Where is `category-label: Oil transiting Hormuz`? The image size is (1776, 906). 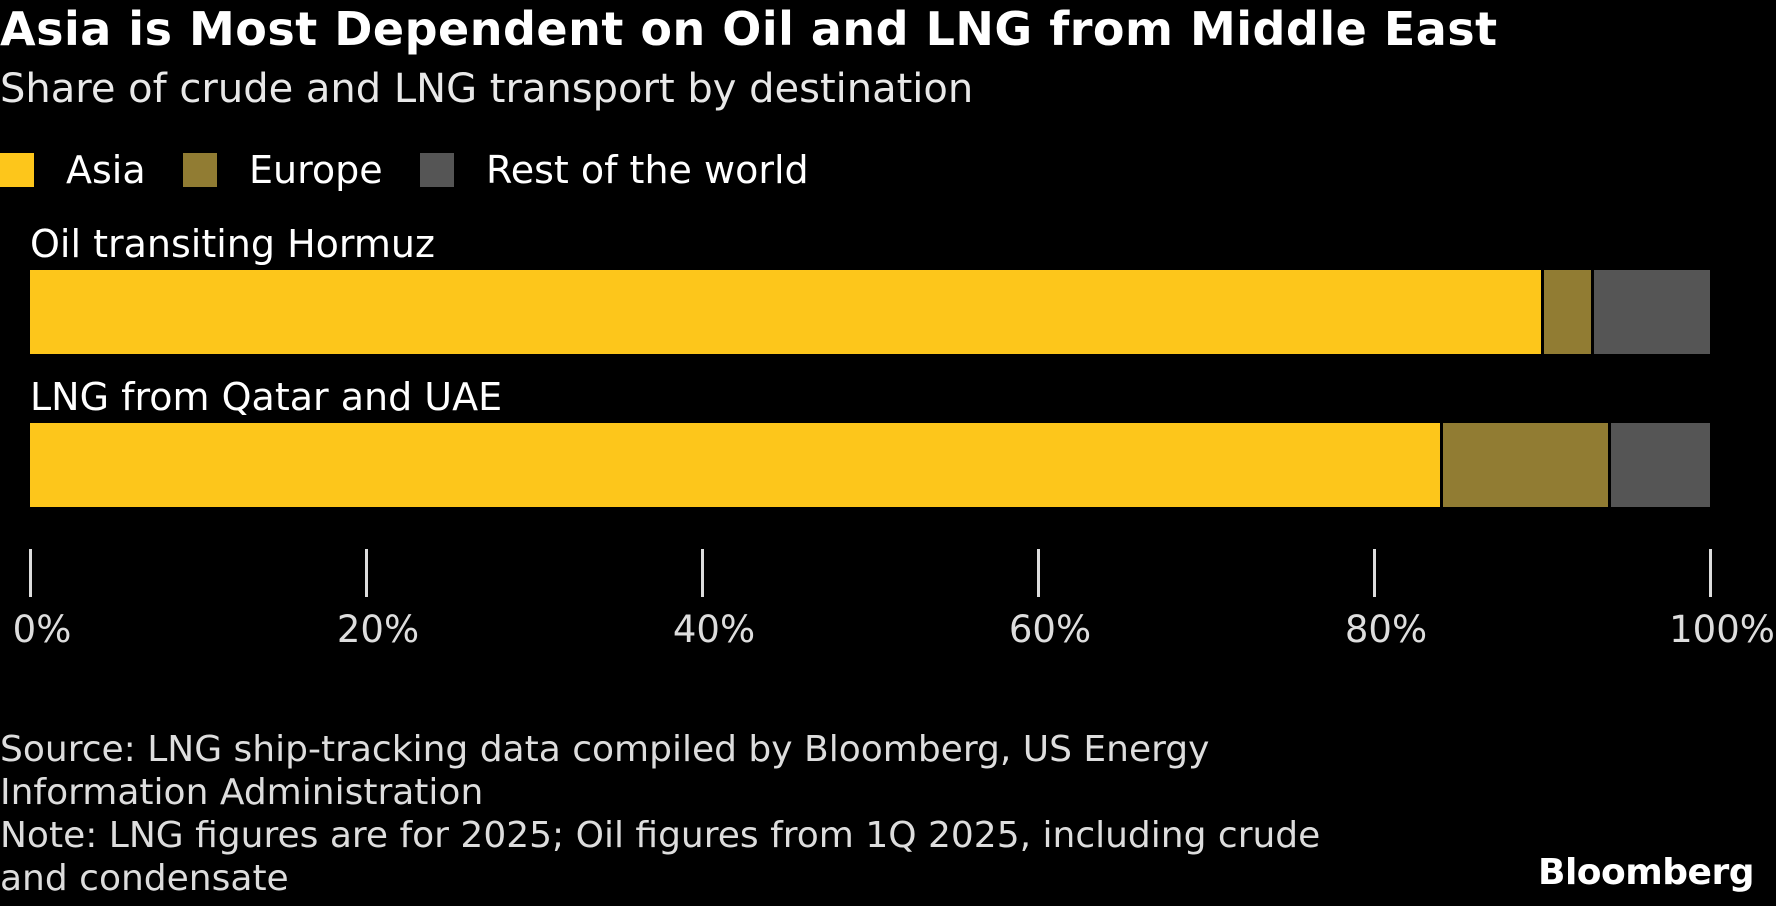
category-label: Oil transiting Hormuz is located at coordinates (232, 244).